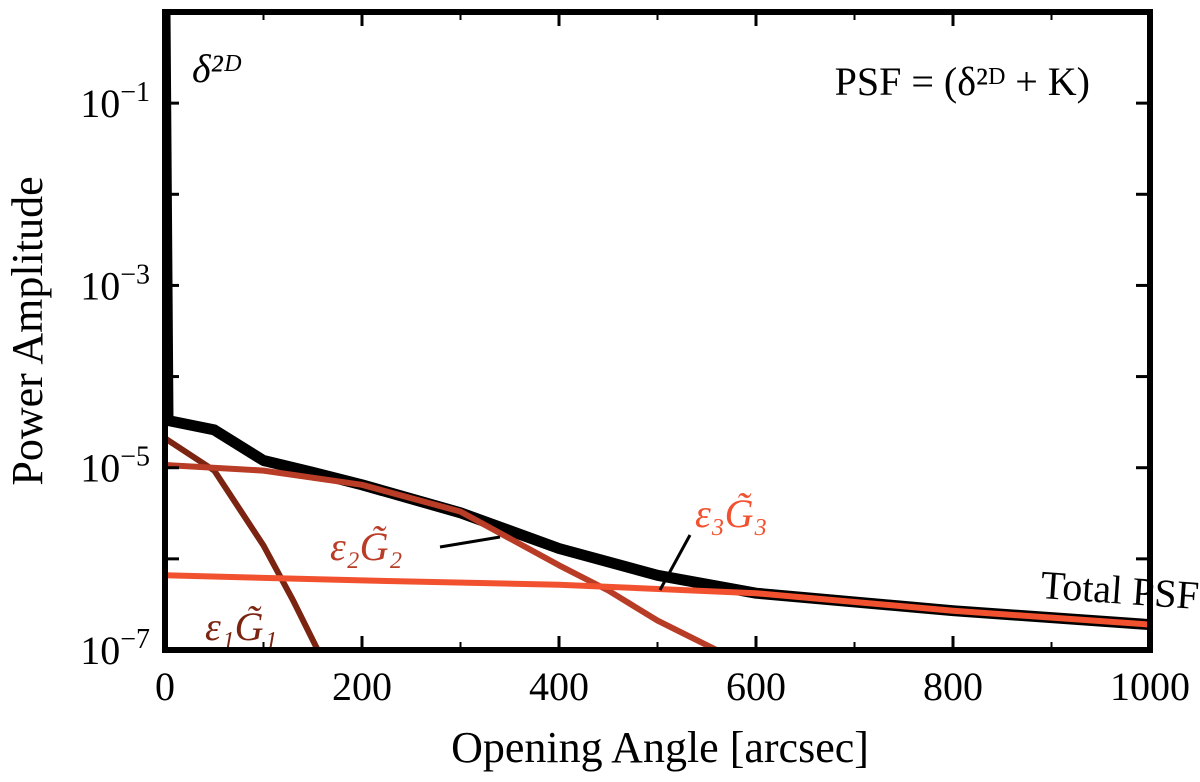  What do you see at coordinates (1150, 686) in the screenshot?
I see `x-tick-label: 1000` at bounding box center [1150, 686].